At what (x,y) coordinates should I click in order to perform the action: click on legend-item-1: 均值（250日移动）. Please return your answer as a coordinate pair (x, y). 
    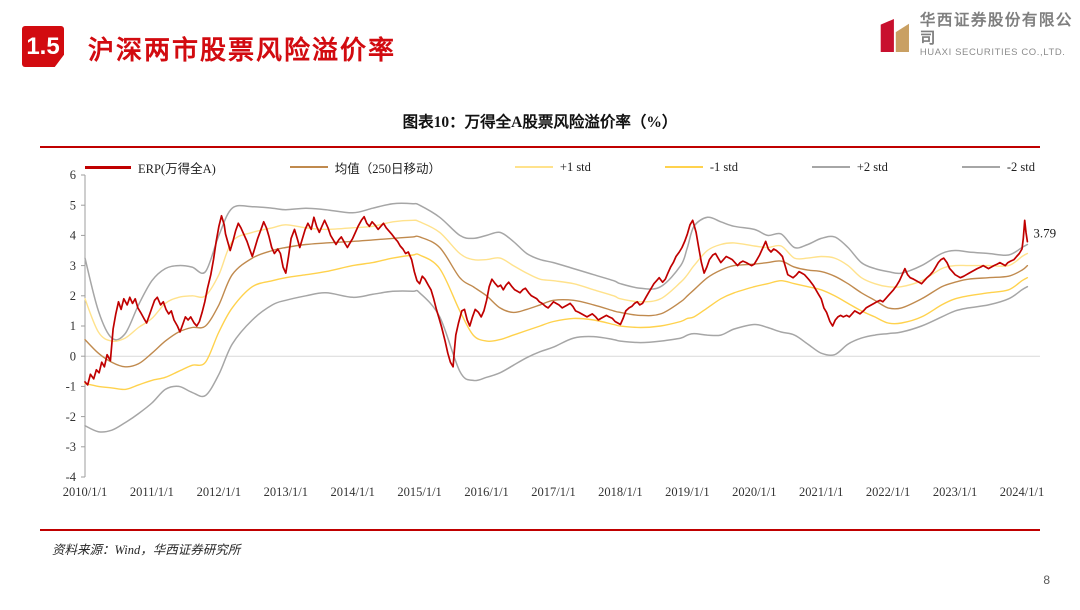
    Looking at the image, I should click on (365, 167).